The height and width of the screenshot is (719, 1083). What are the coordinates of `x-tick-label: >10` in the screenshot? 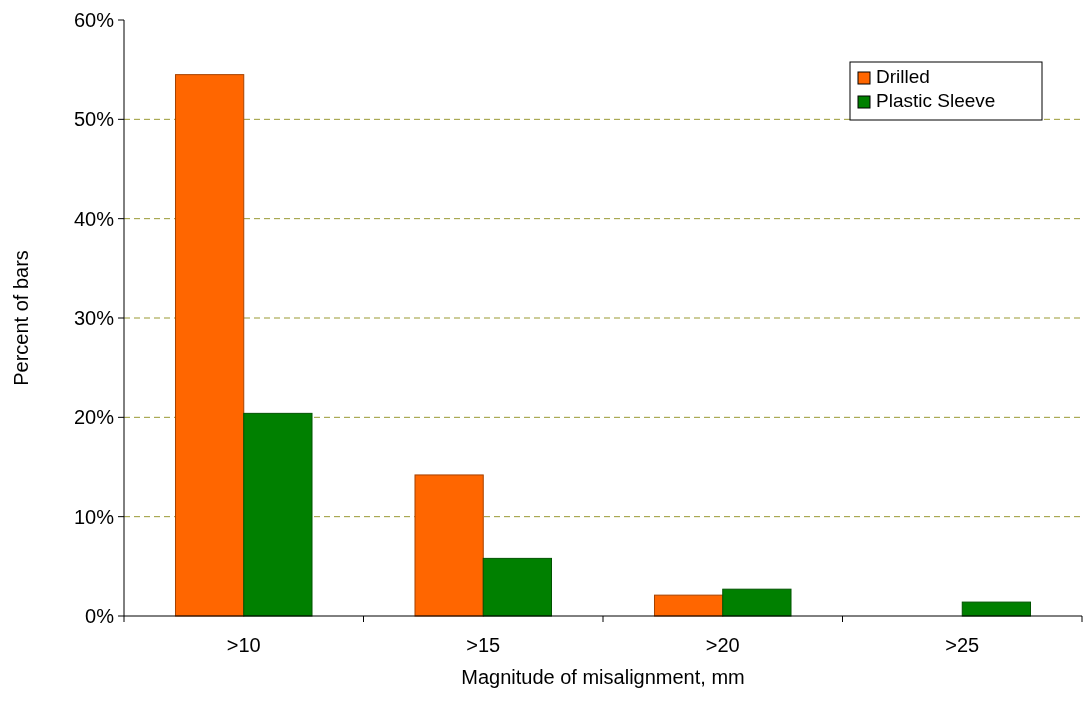 It's located at (243, 645).